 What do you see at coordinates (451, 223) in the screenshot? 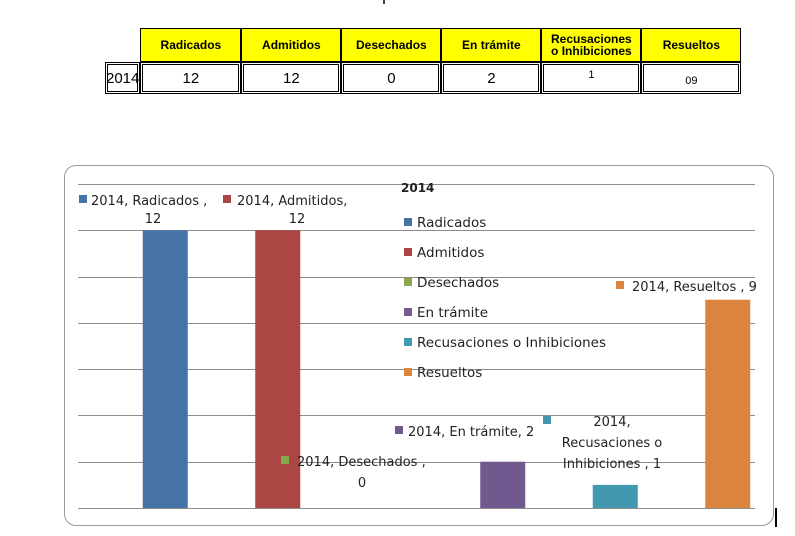
I see `legend-item: Radicados` at bounding box center [451, 223].